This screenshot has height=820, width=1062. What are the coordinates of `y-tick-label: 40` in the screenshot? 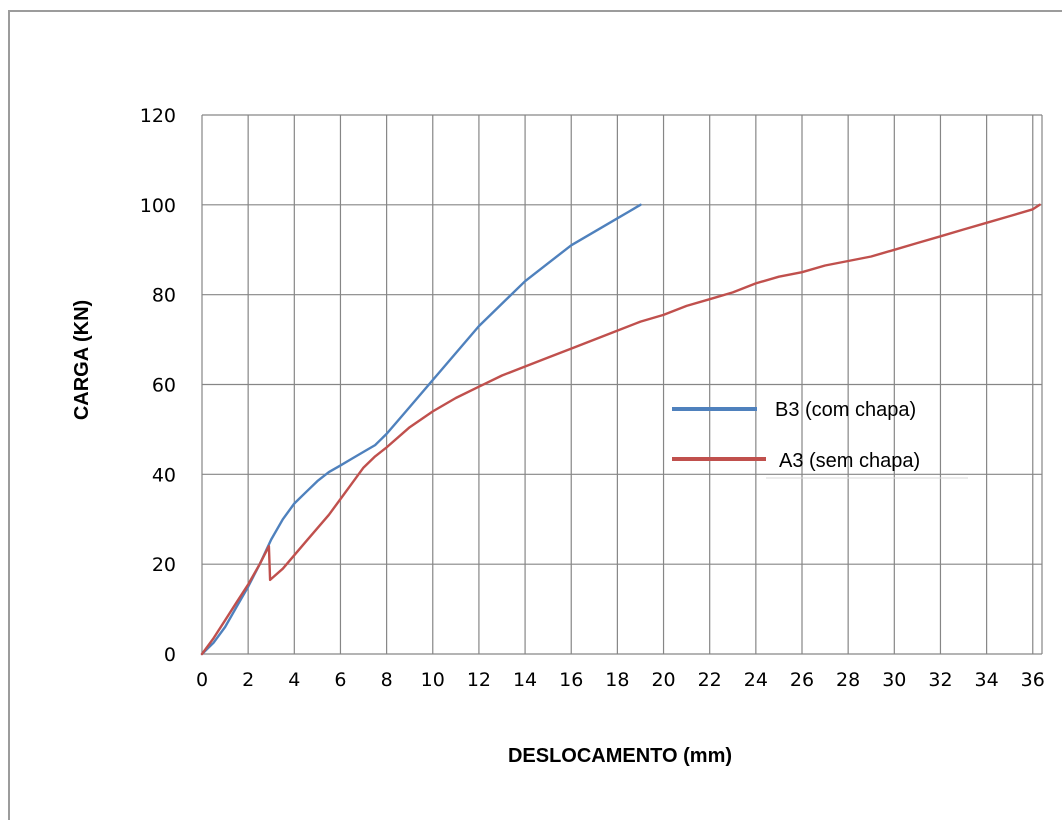 It's located at (164, 475).